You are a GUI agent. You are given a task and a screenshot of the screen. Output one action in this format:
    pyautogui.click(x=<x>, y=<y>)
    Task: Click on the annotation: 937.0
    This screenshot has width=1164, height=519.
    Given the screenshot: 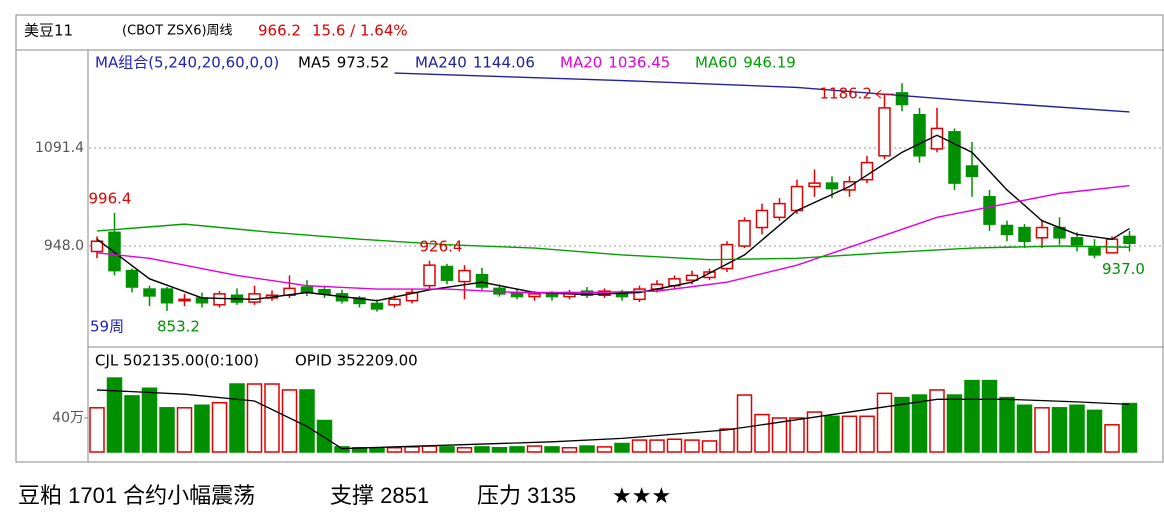 What is the action you would take?
    pyautogui.click(x=1123, y=269)
    